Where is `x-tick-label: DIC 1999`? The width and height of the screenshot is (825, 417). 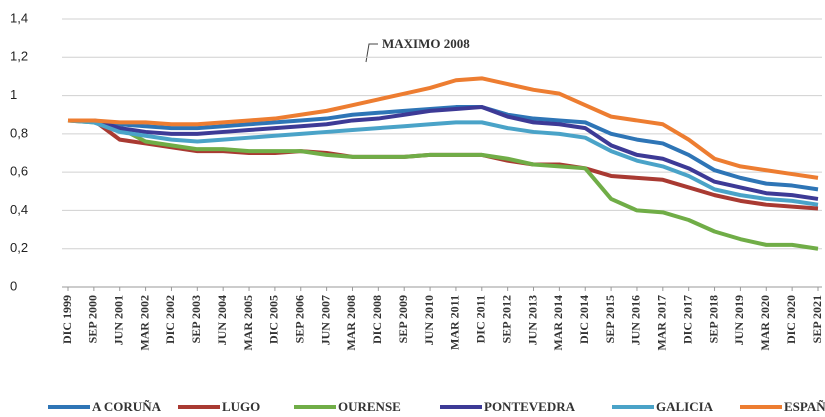 x-tick-label: DIC 1999 is located at coordinates (67, 319).